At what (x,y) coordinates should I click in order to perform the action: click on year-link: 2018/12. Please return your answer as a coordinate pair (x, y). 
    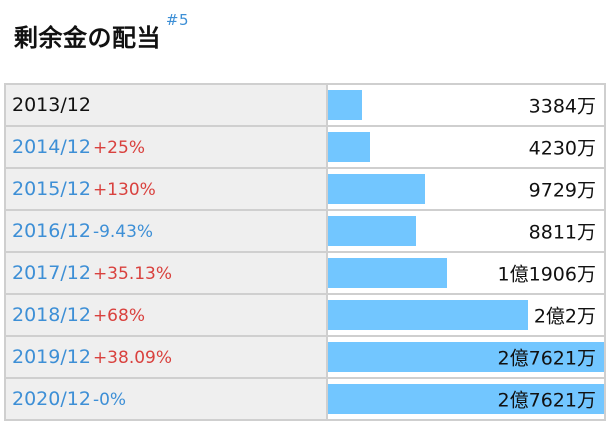
    Looking at the image, I should click on (51, 315).